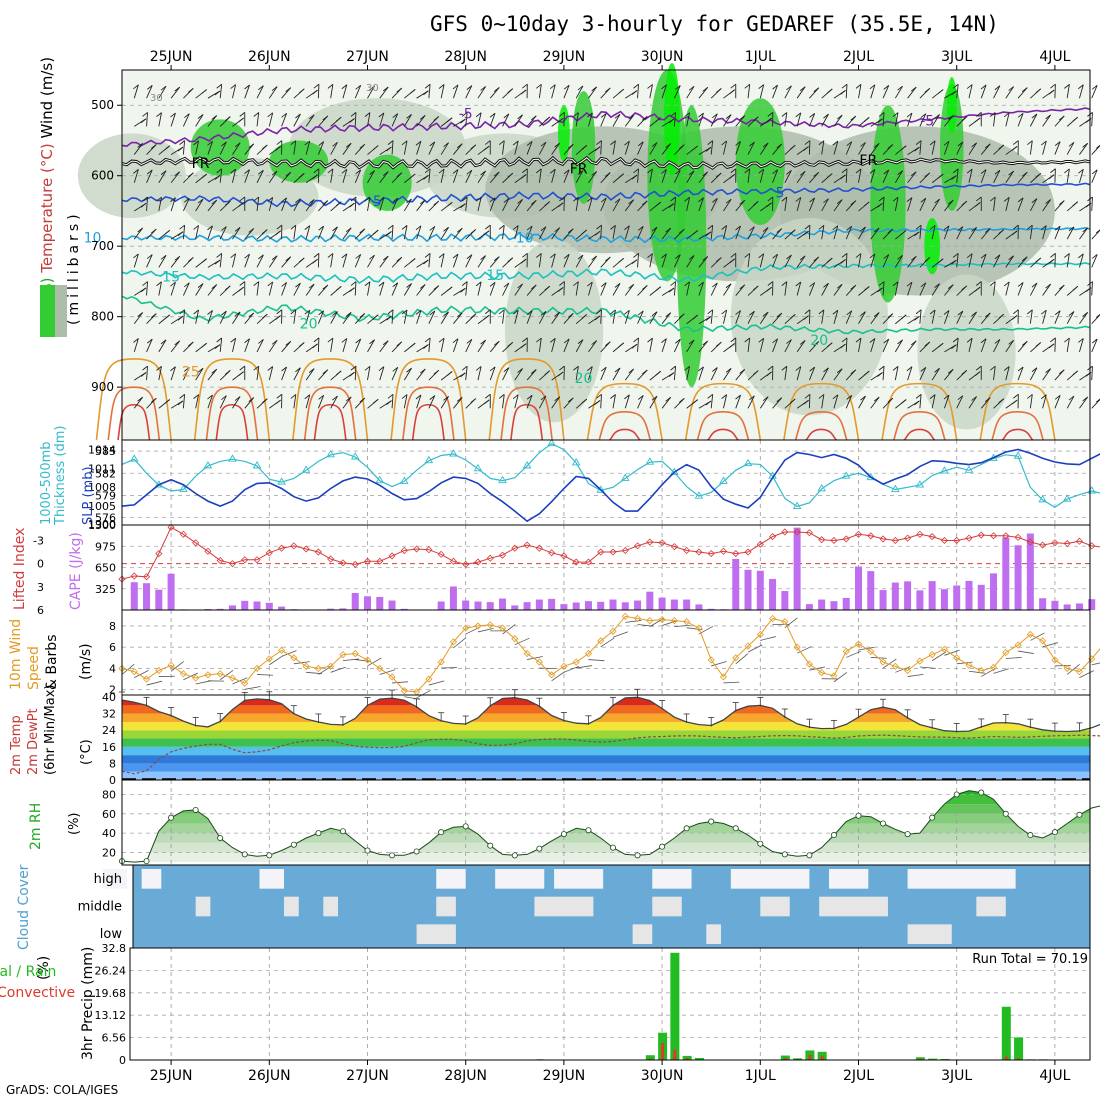 The image size is (1100, 1100). Describe the element at coordinates (822, 1057) in the screenshot. I see `precip-conv-bar` at that location.